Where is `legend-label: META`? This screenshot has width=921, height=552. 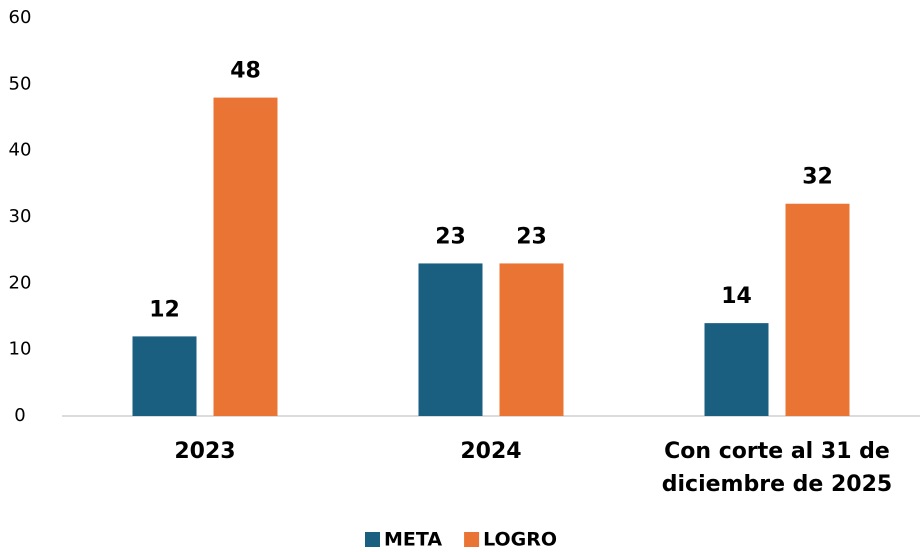
legend-label: META is located at coordinates (413, 540).